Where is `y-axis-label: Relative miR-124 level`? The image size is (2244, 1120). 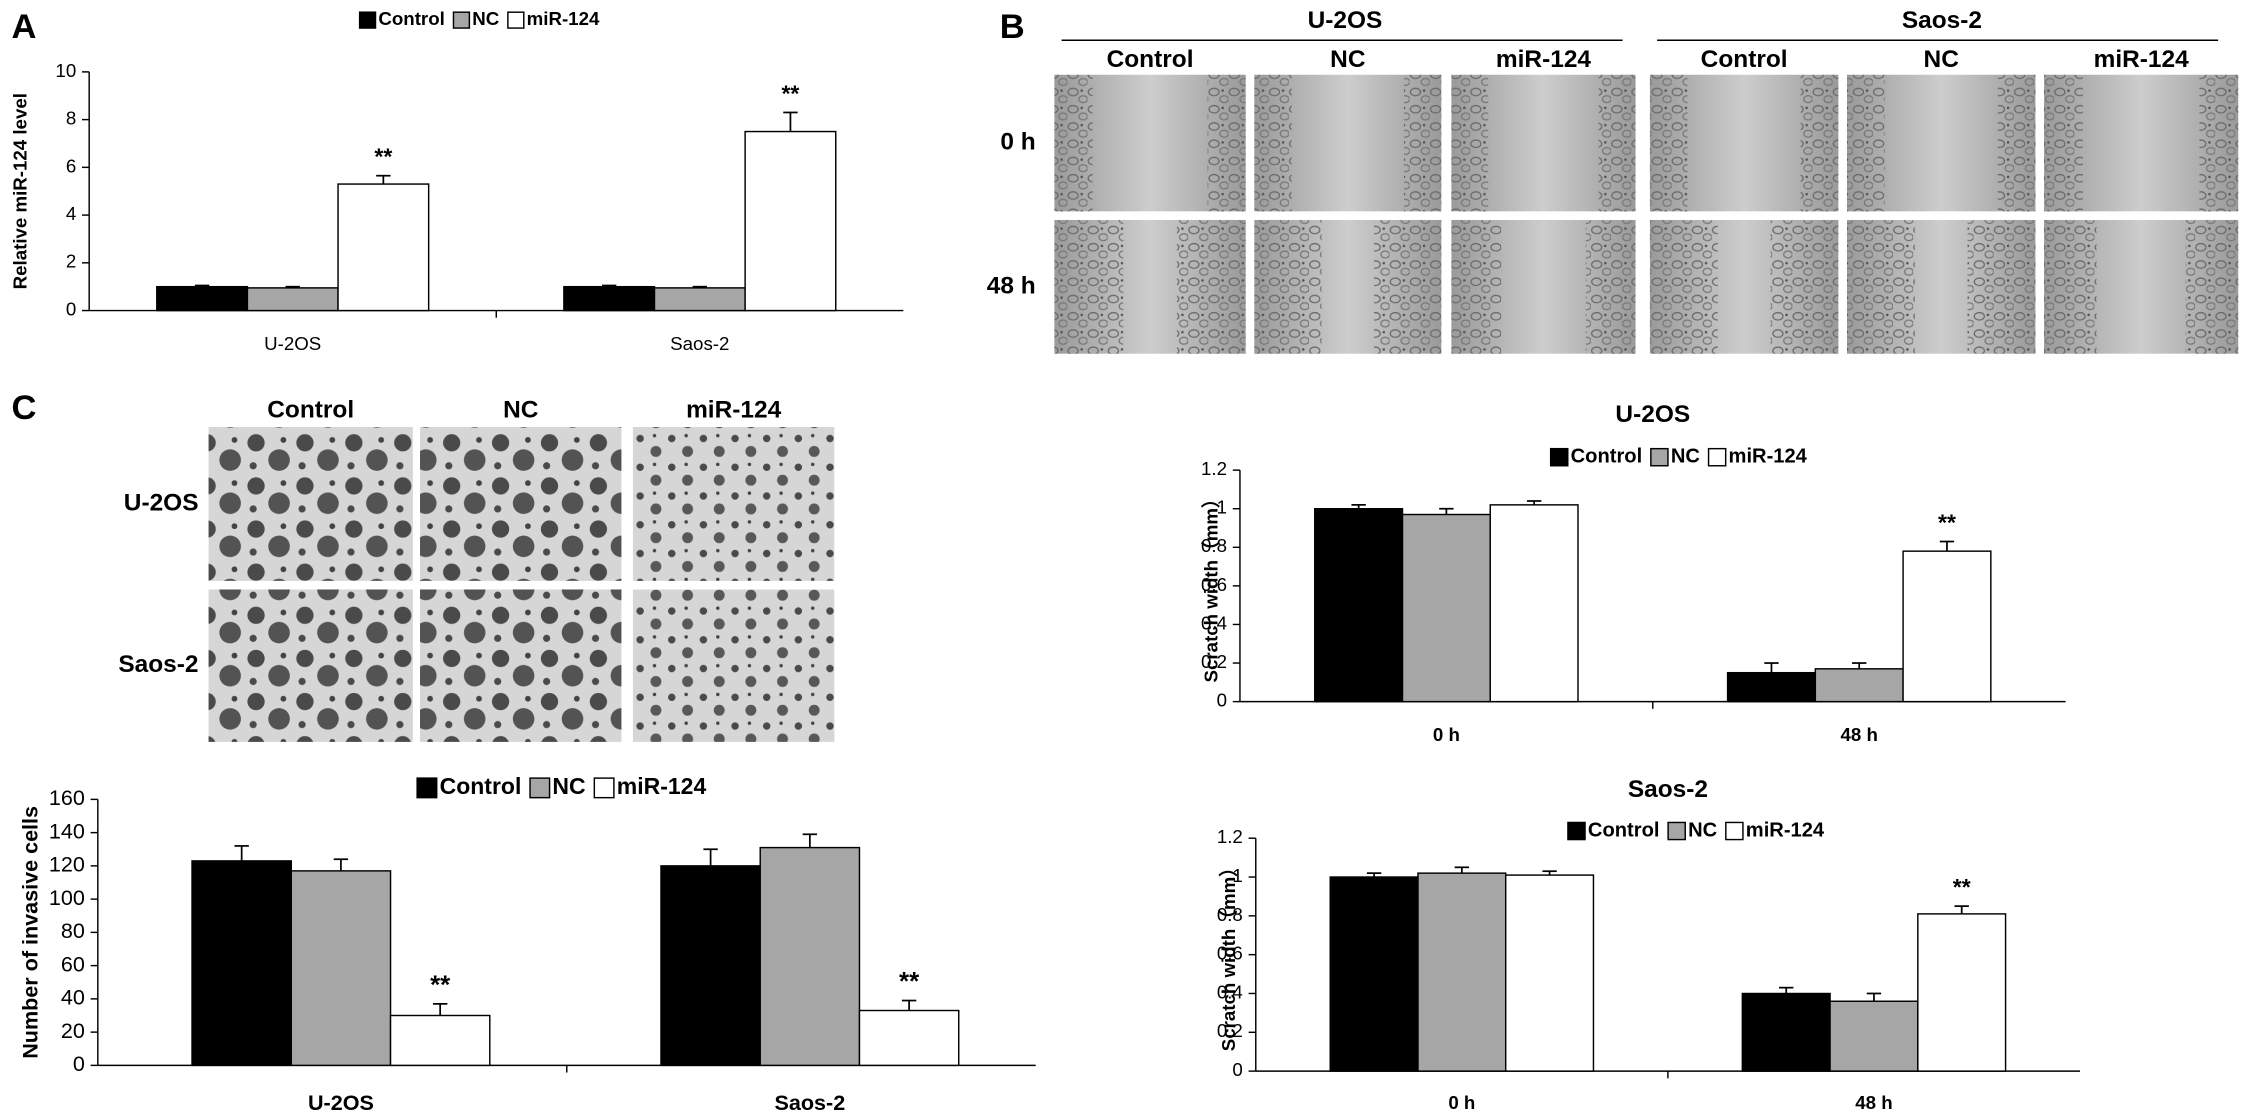 y-axis-label: Relative miR-124 level is located at coordinates (20, 191).